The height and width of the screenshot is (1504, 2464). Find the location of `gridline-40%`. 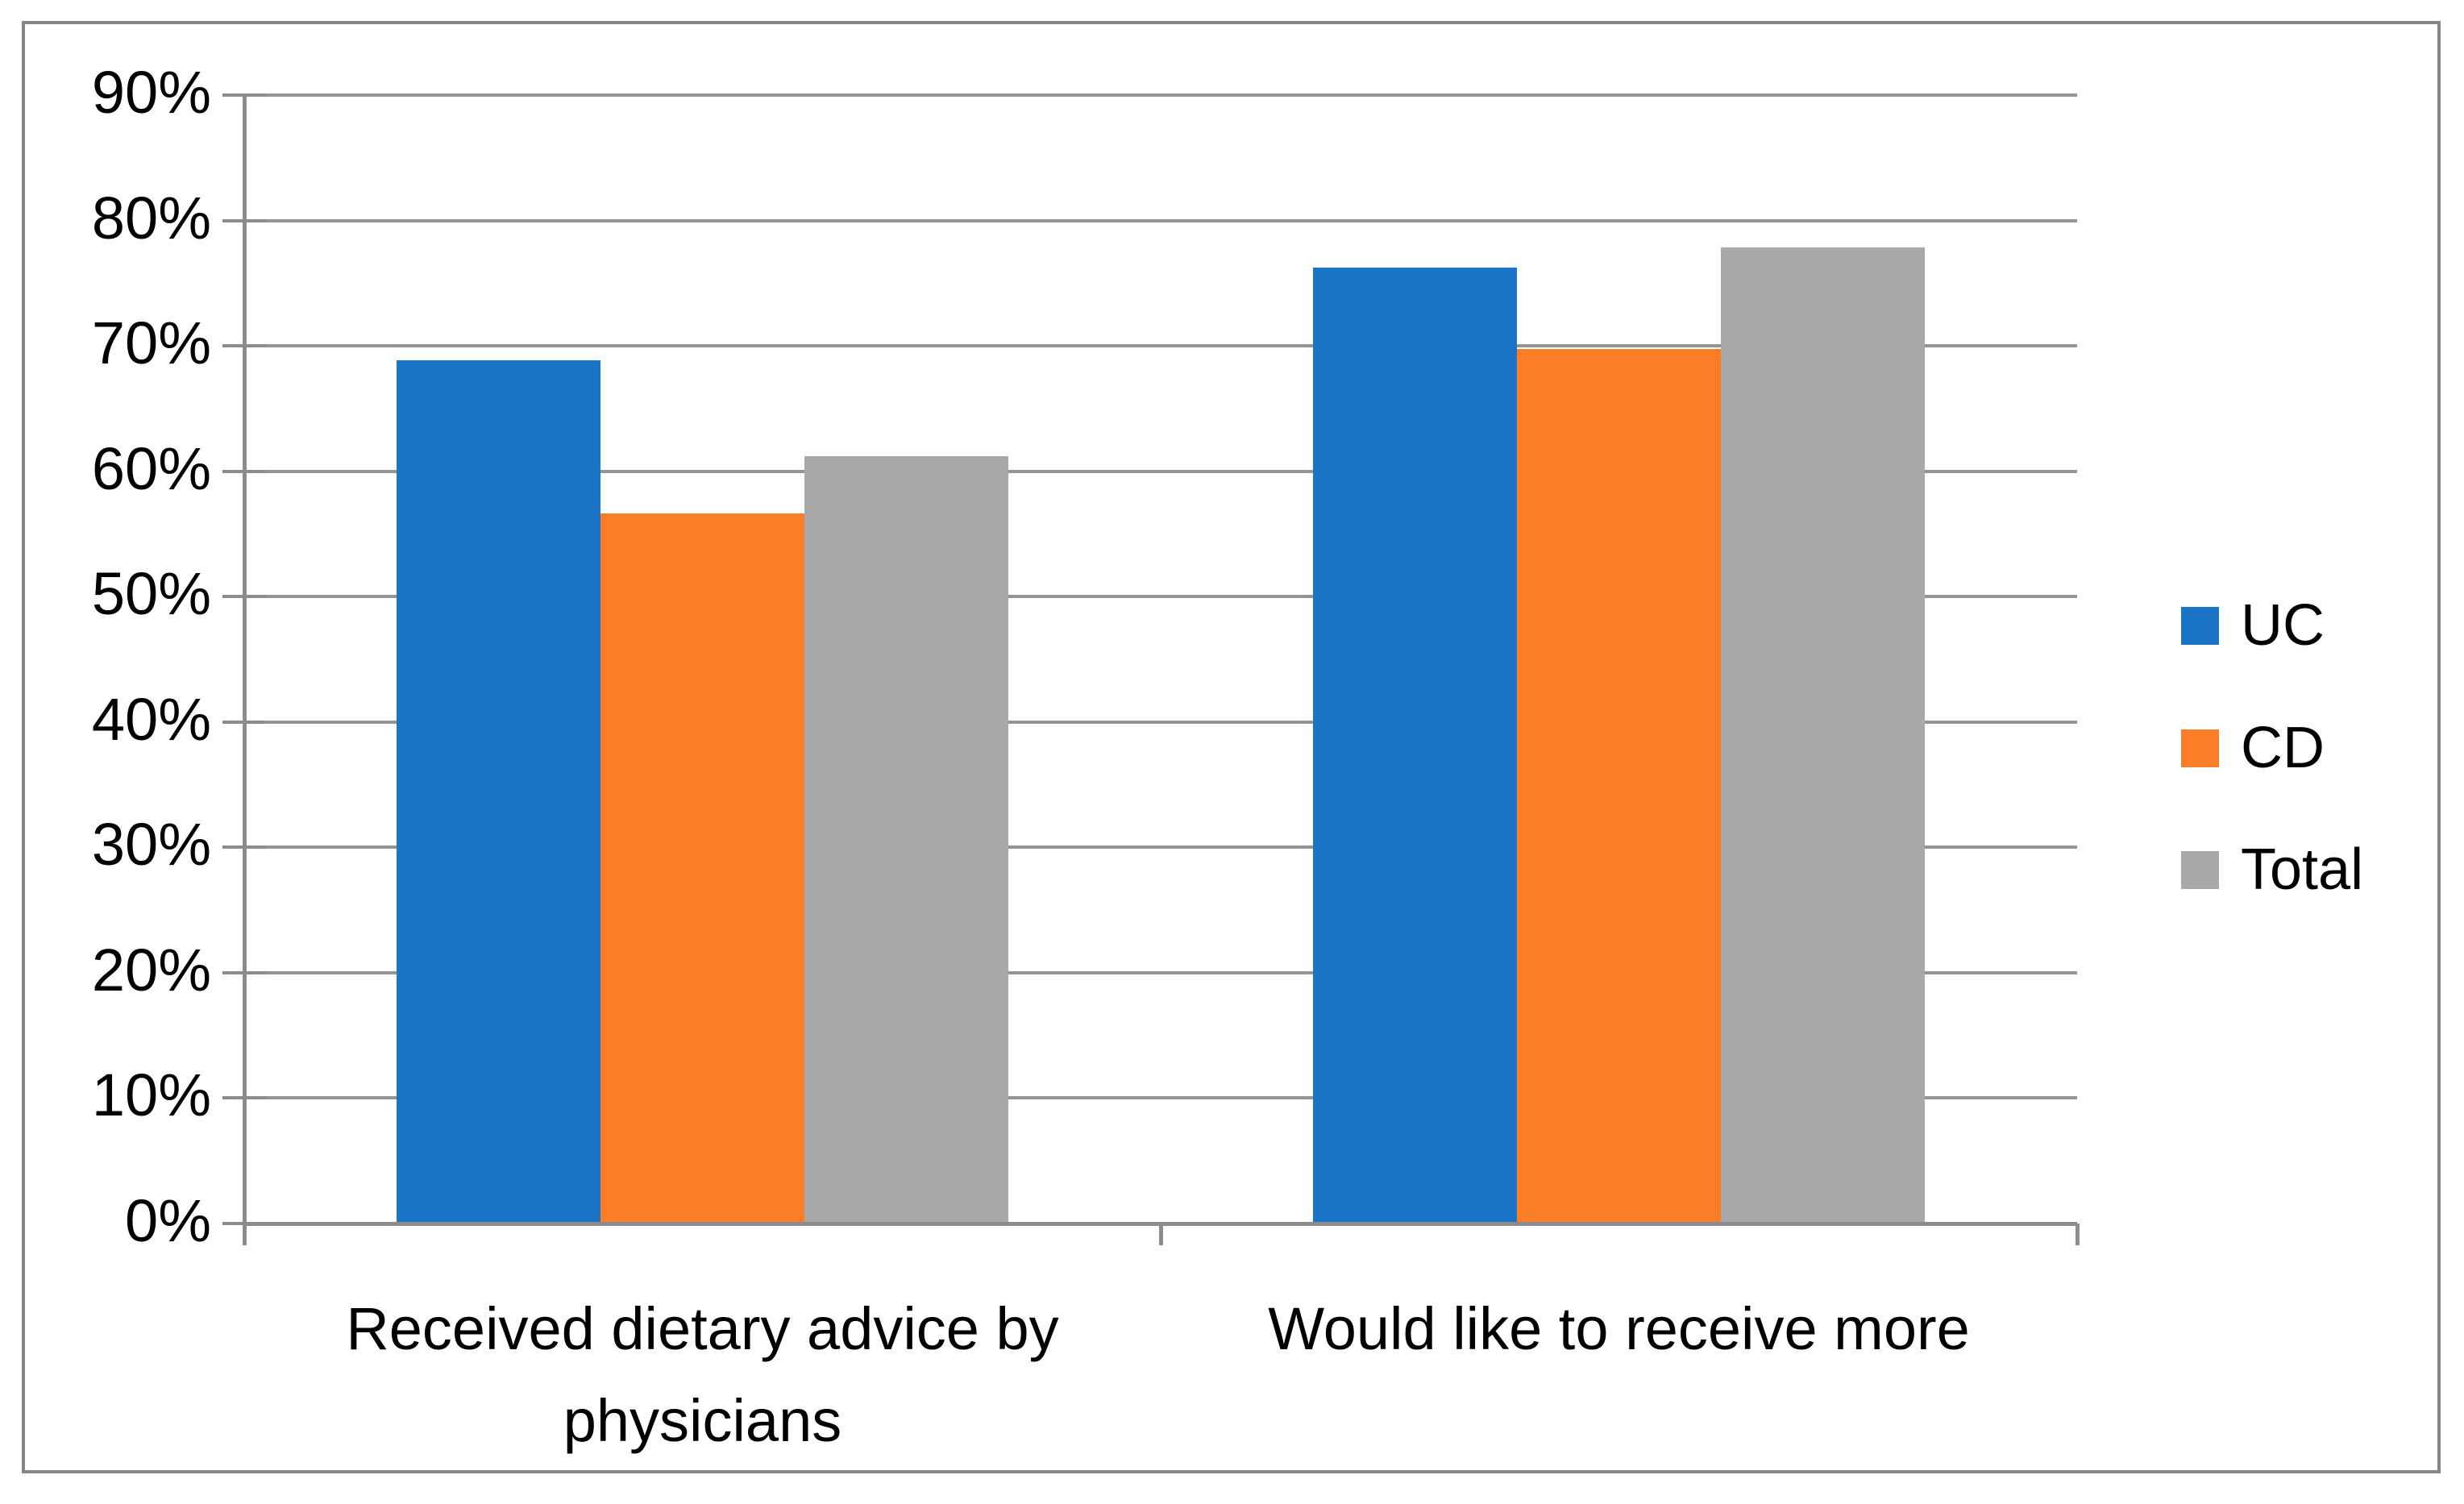

gridline-40% is located at coordinates (1160, 722).